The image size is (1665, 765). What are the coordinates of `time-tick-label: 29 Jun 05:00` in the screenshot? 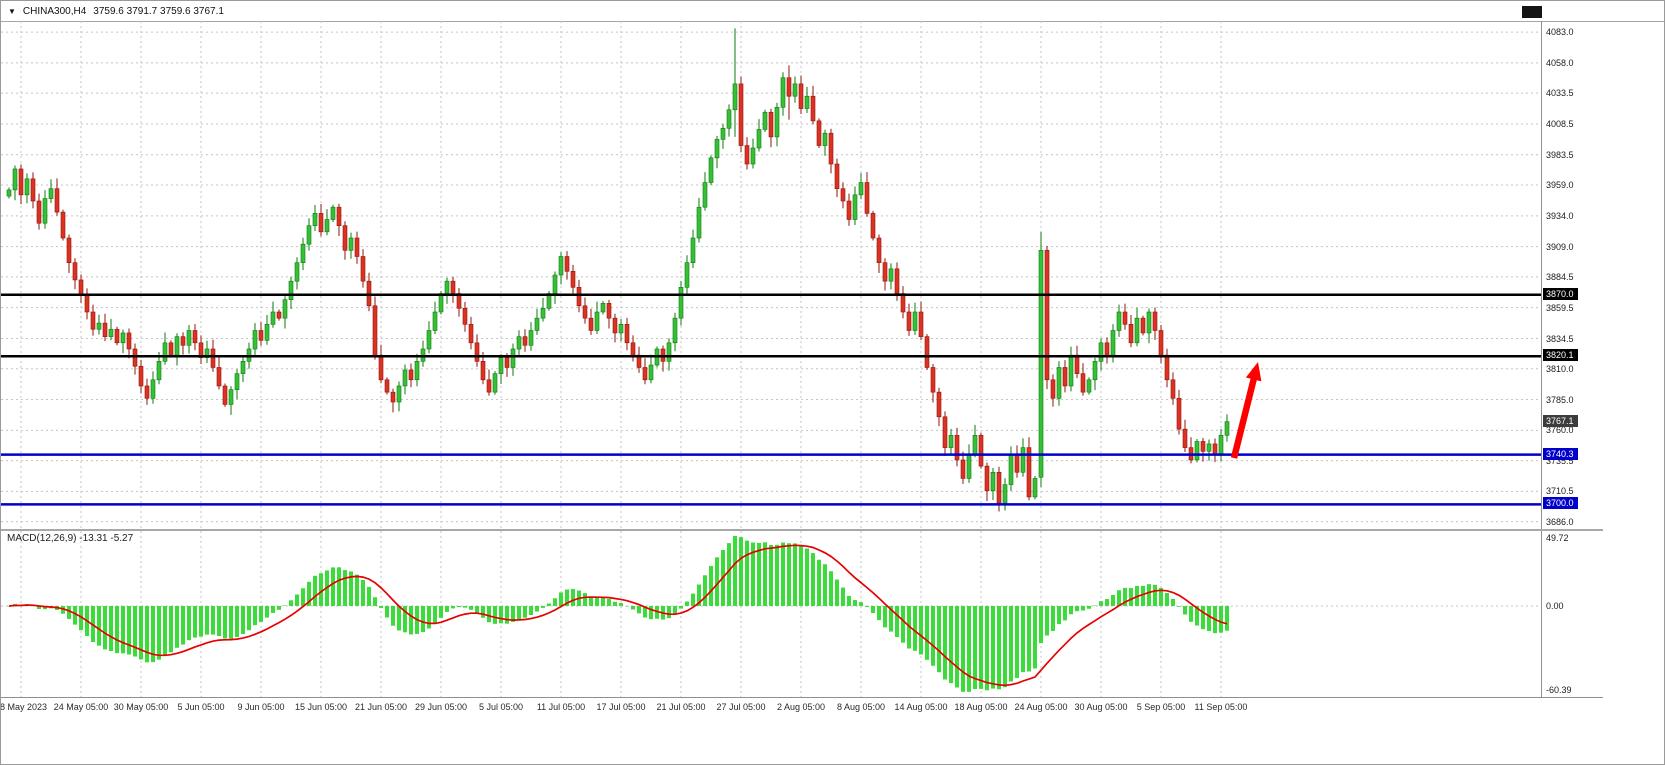 It's located at (441, 707).